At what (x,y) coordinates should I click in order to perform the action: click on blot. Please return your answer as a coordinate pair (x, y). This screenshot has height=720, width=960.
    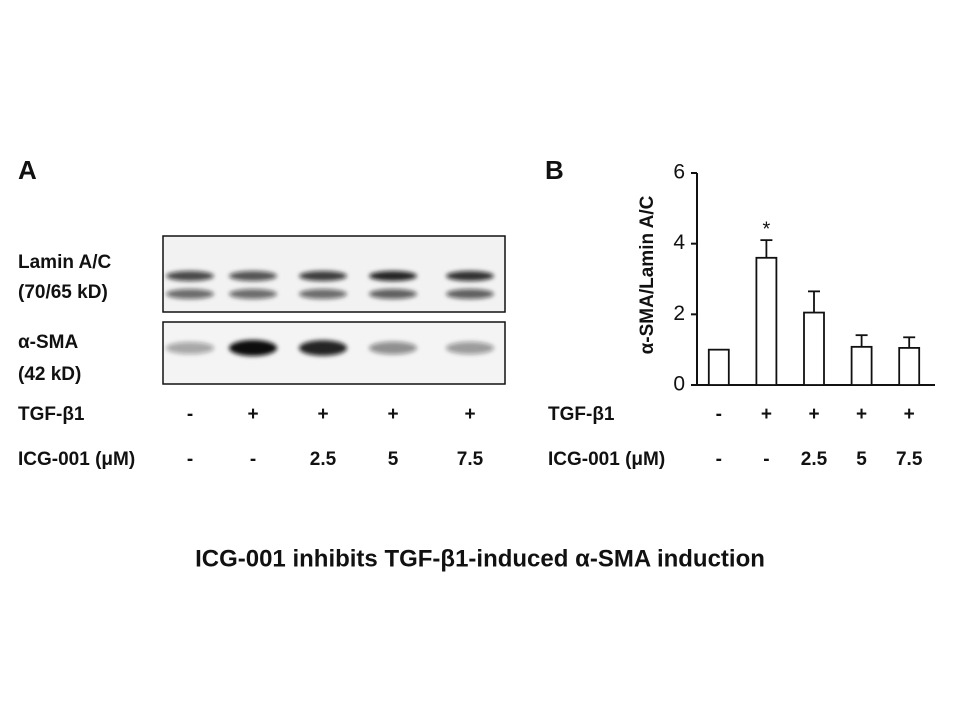
    Looking at the image, I should click on (334, 310).